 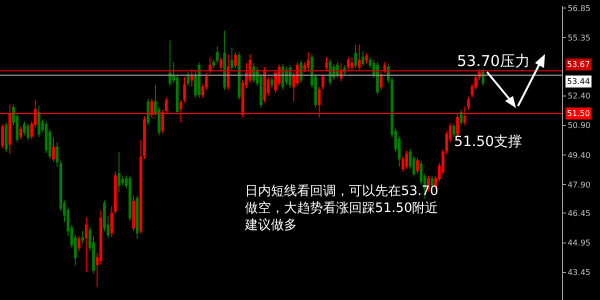 I want to click on y-tick-label: 43.45, so click(x=579, y=273).